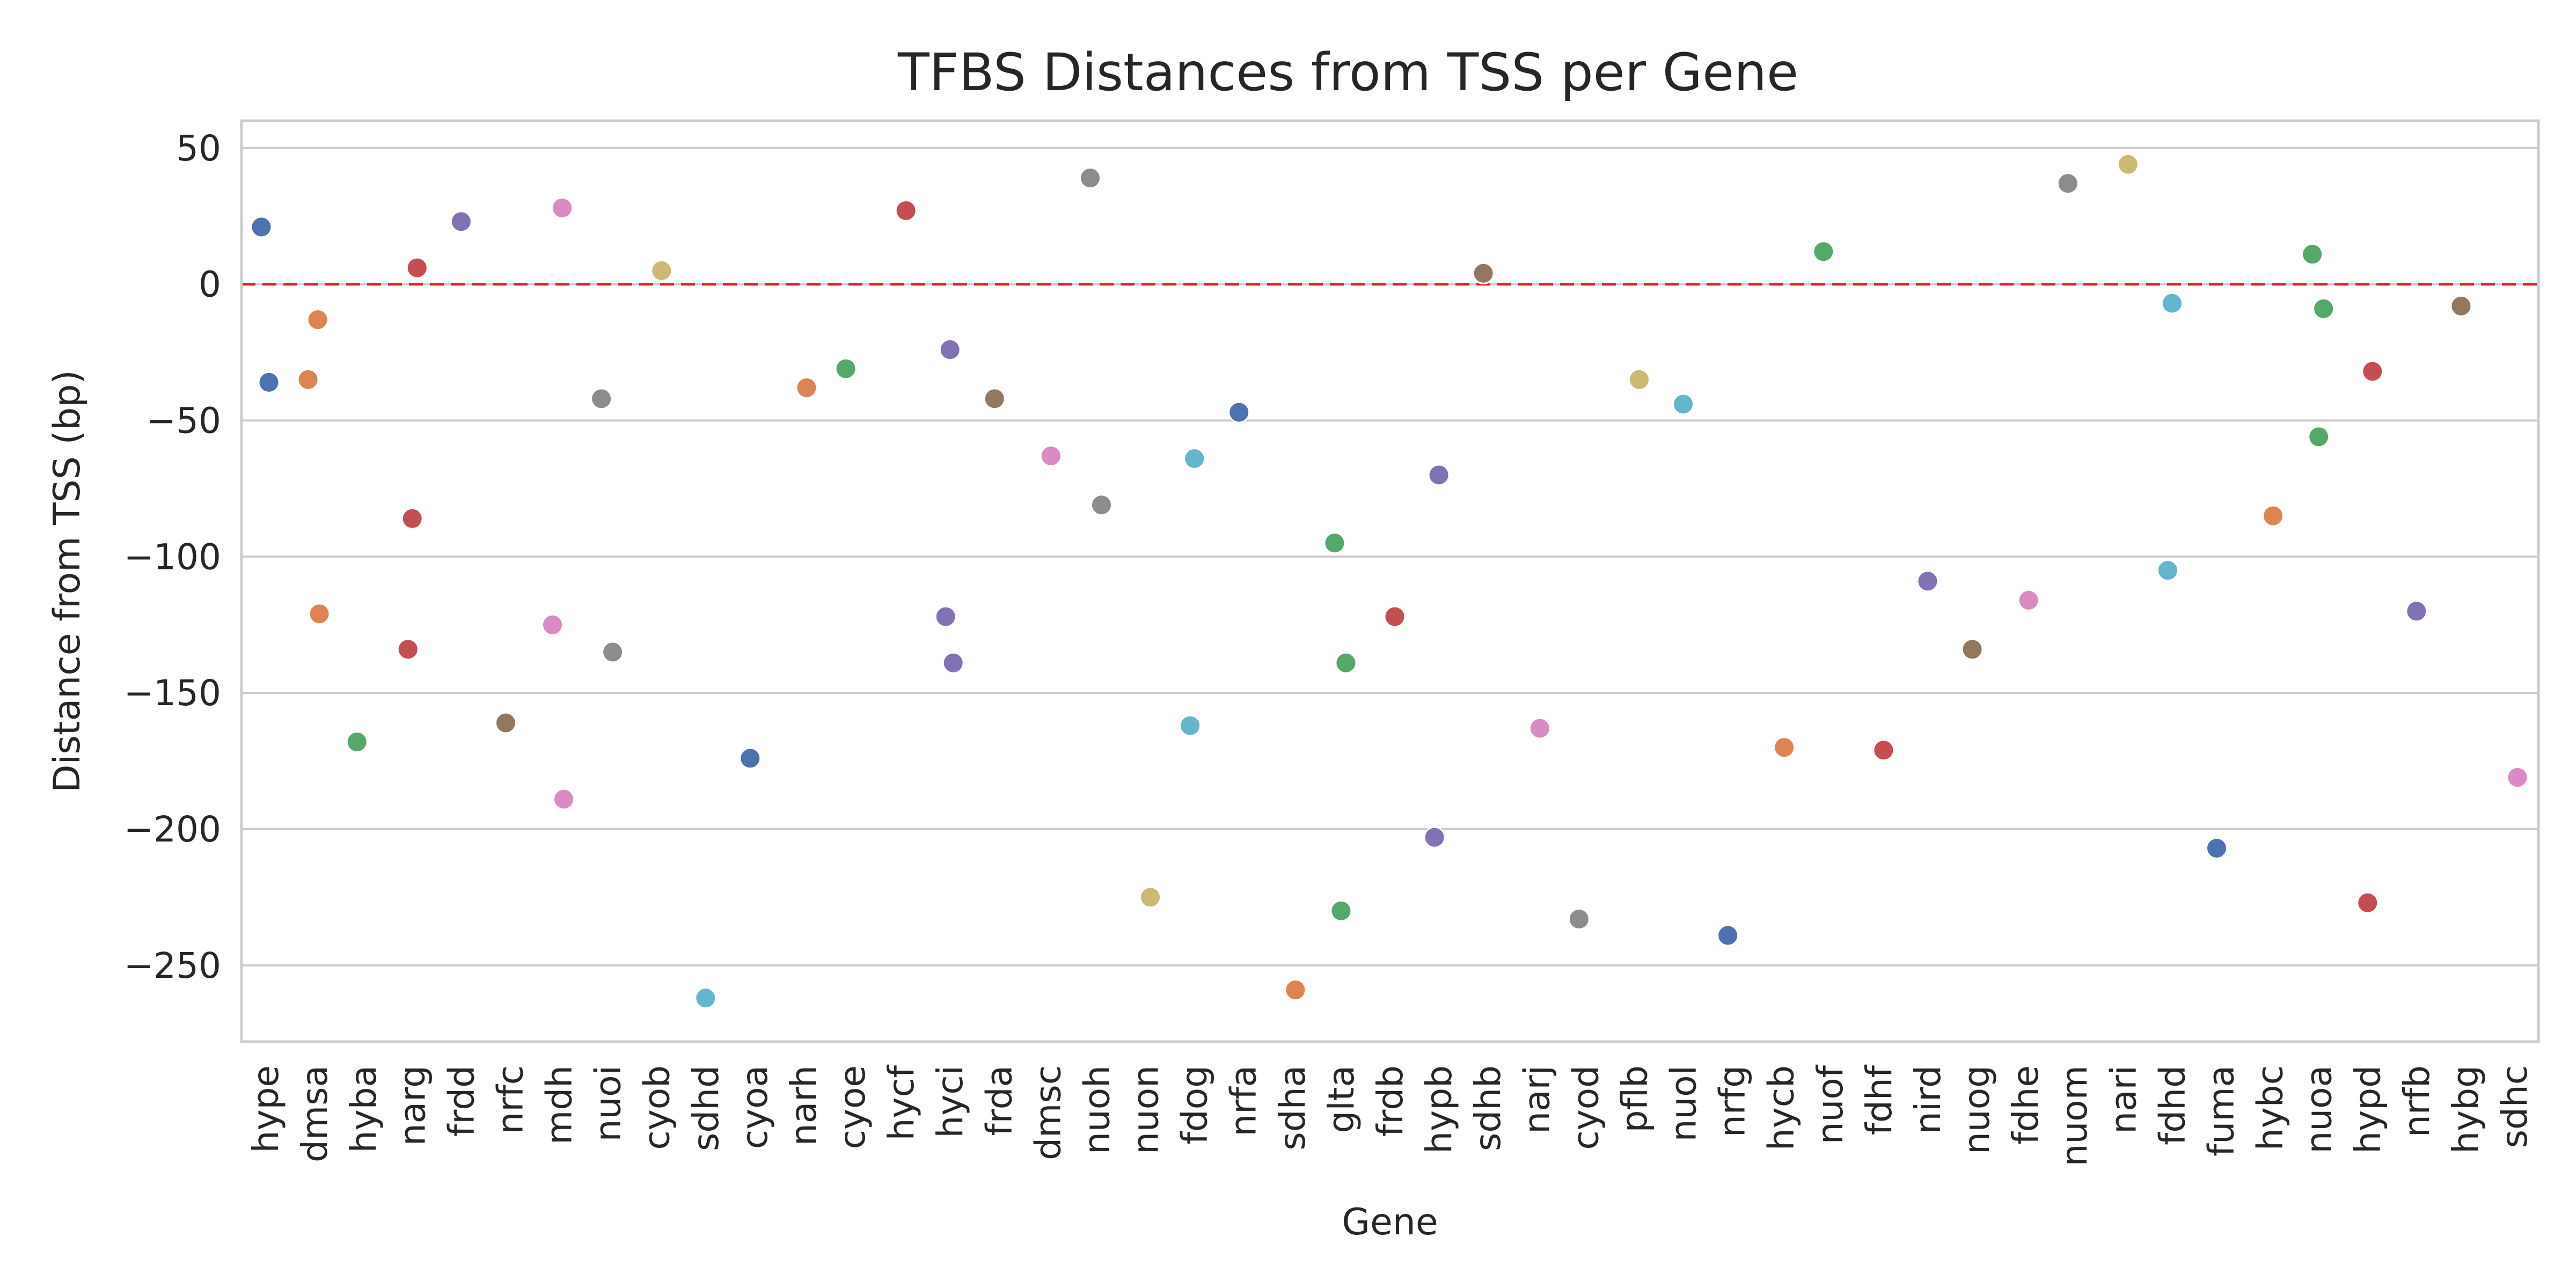 The height and width of the screenshot is (1288, 2576). Describe the element at coordinates (2416, 611) in the screenshot. I see `data-point-nrfb` at that location.